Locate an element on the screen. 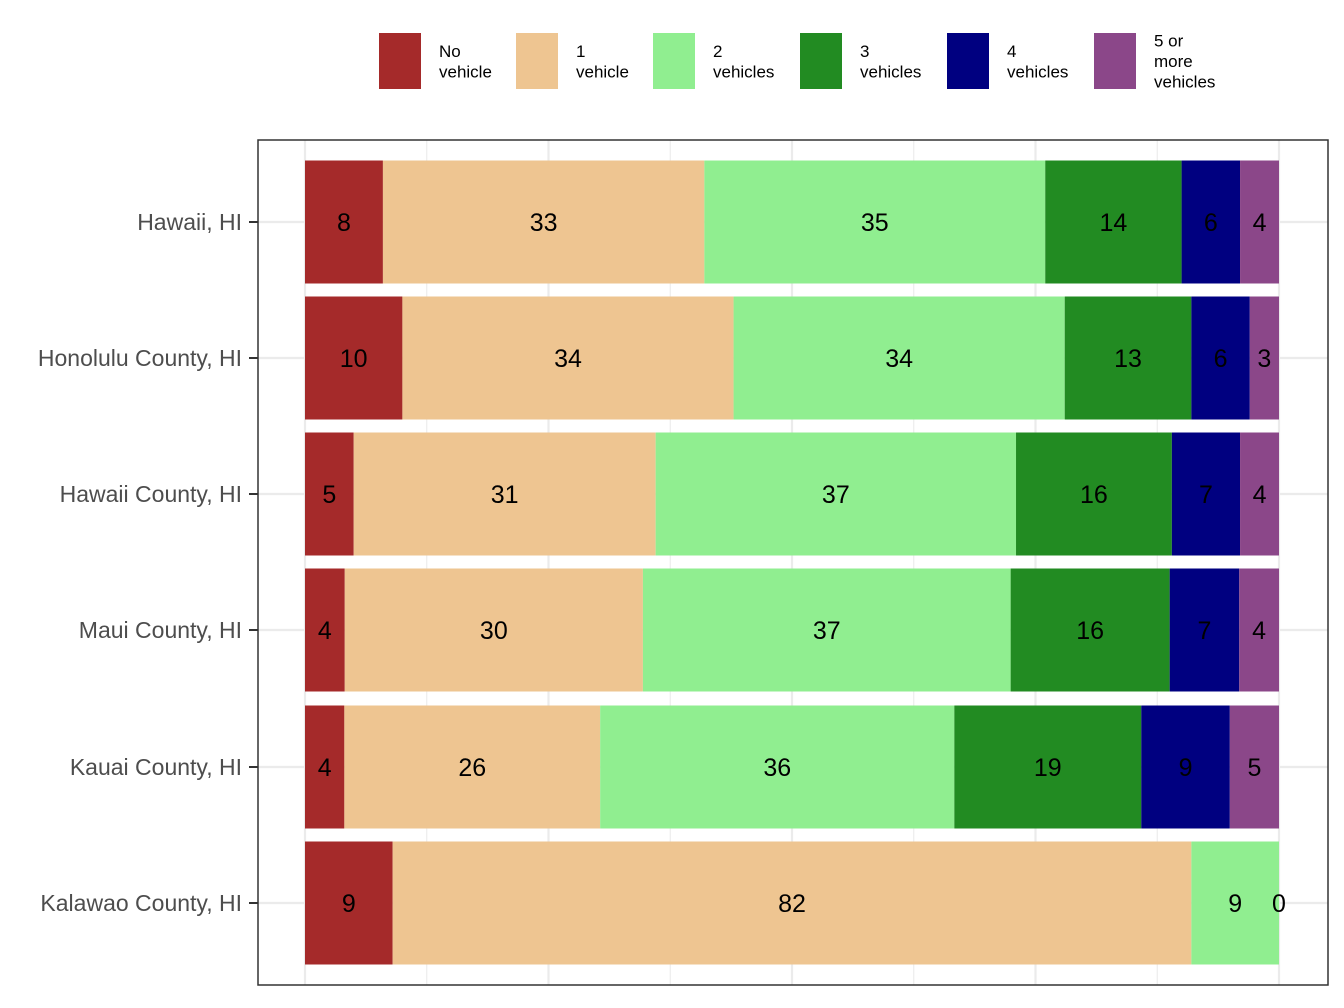 This screenshot has height=1008, width=1344. data-label: 26 is located at coordinates (472, 768).